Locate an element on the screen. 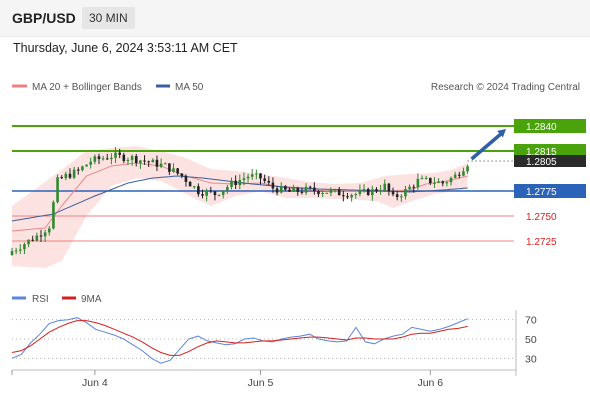 The height and width of the screenshot is (400, 590). forecast-arrow-shaft is located at coordinates (487, 146).